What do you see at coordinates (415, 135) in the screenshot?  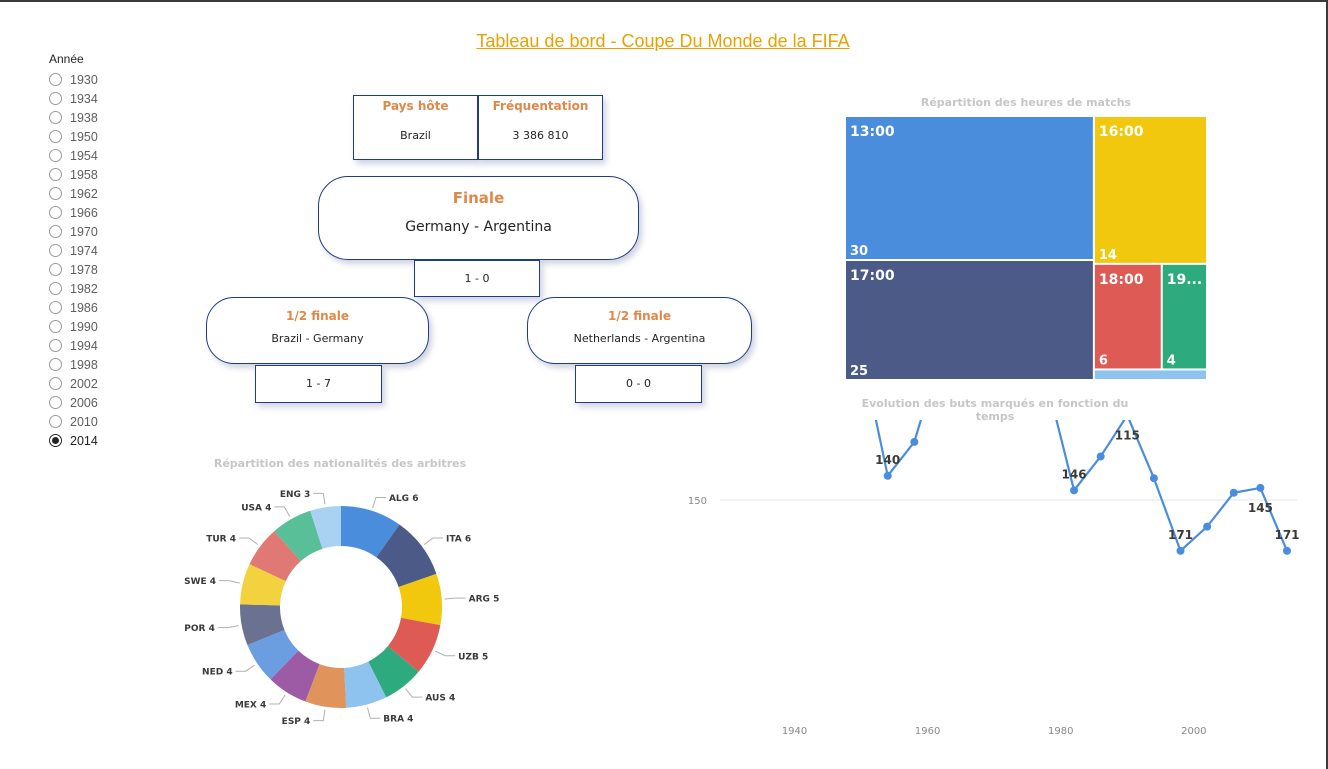 I see `host-country-value: Brazil` at bounding box center [415, 135].